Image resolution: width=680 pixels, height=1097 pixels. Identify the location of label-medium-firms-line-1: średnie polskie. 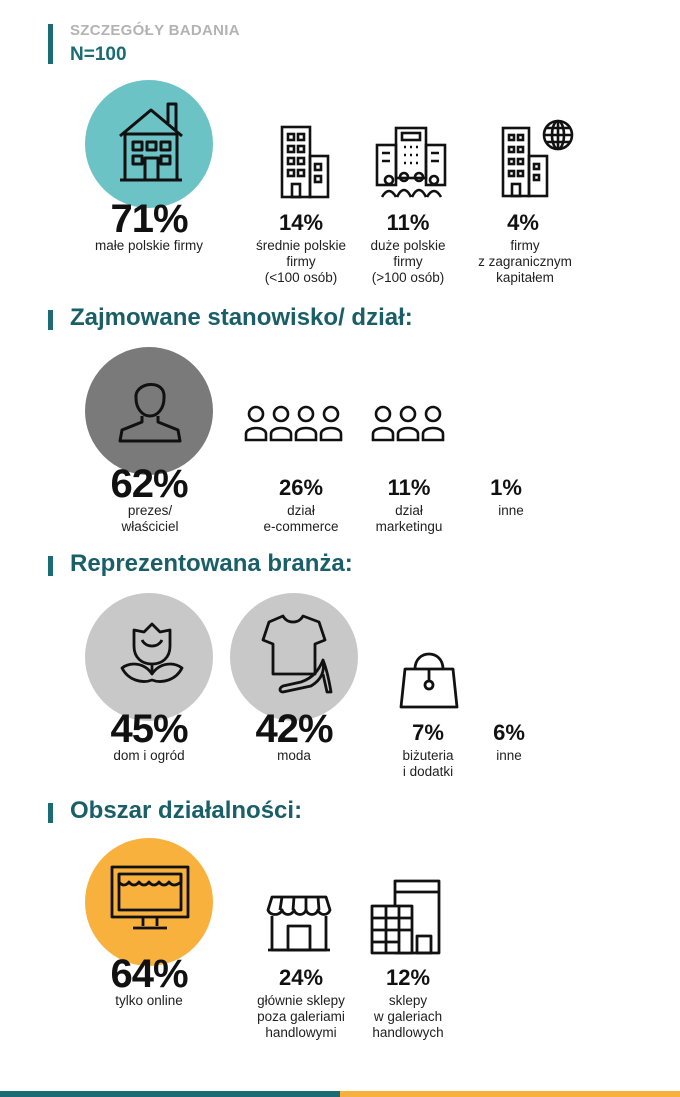
(301, 245).